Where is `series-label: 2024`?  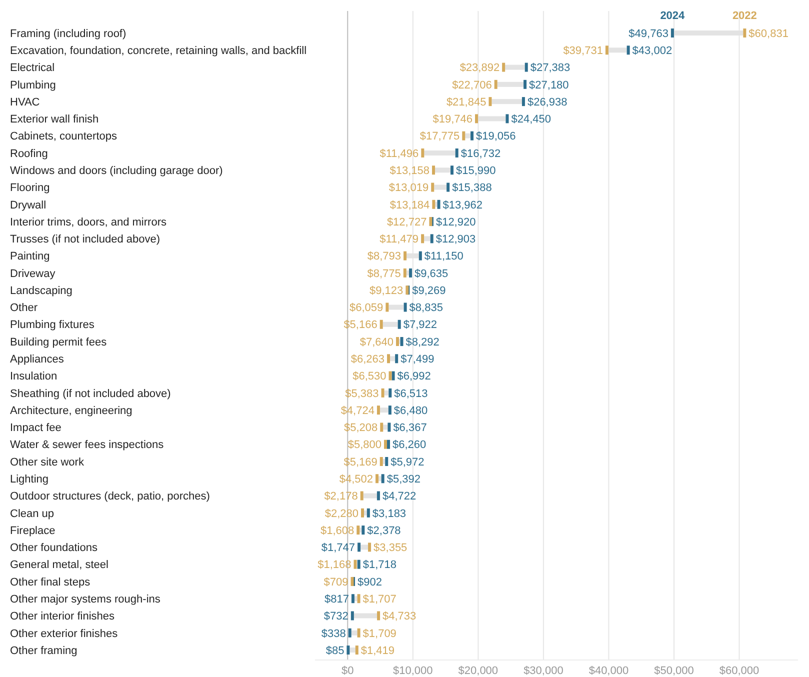
series-label: 2024 is located at coordinates (673, 16).